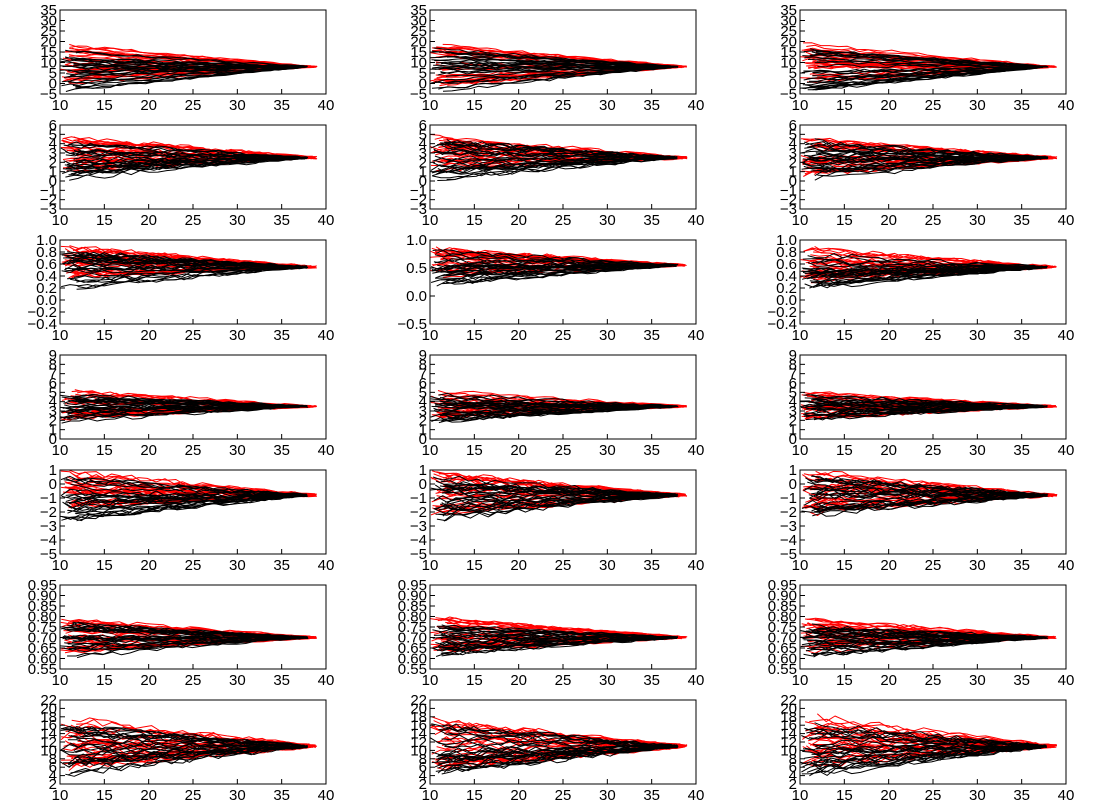 The width and height of the screenshot is (1105, 811). Describe the element at coordinates (788, 63) in the screenshot. I see `y-tick-label: 10` at that location.